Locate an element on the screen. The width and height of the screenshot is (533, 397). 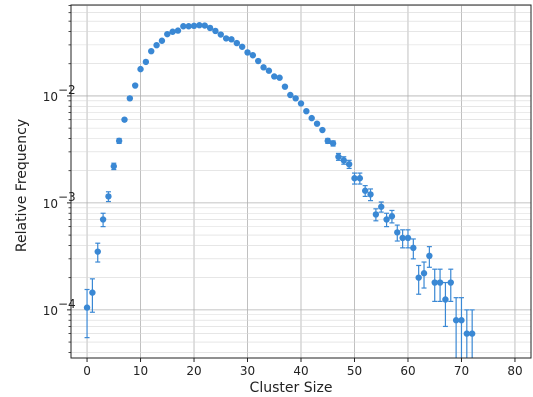
x-tick-label: 70 is located at coordinates (461, 371).